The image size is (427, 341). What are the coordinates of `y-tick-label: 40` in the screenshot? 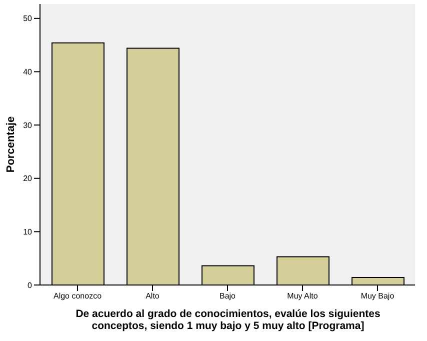 It's located at (28, 72).